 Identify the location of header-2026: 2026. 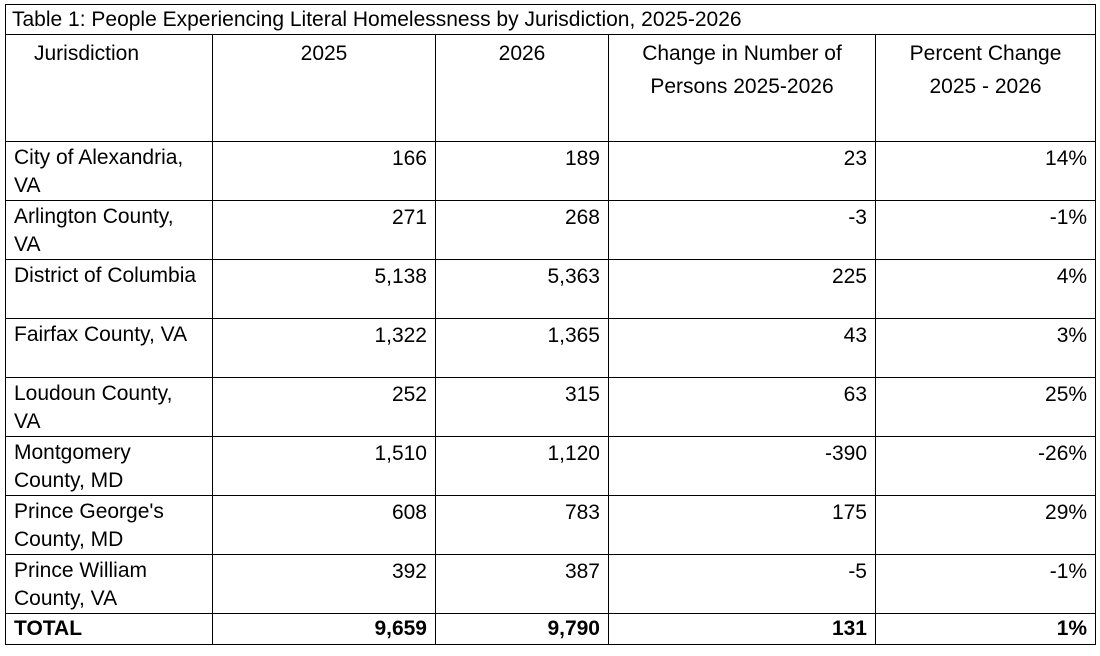
(522, 88).